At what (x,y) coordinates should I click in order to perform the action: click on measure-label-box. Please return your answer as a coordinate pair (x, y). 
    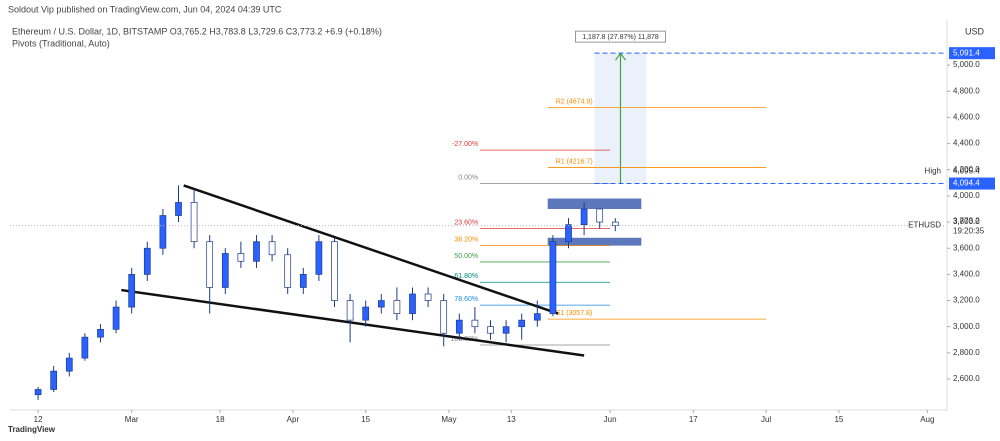
    Looking at the image, I should click on (621, 36).